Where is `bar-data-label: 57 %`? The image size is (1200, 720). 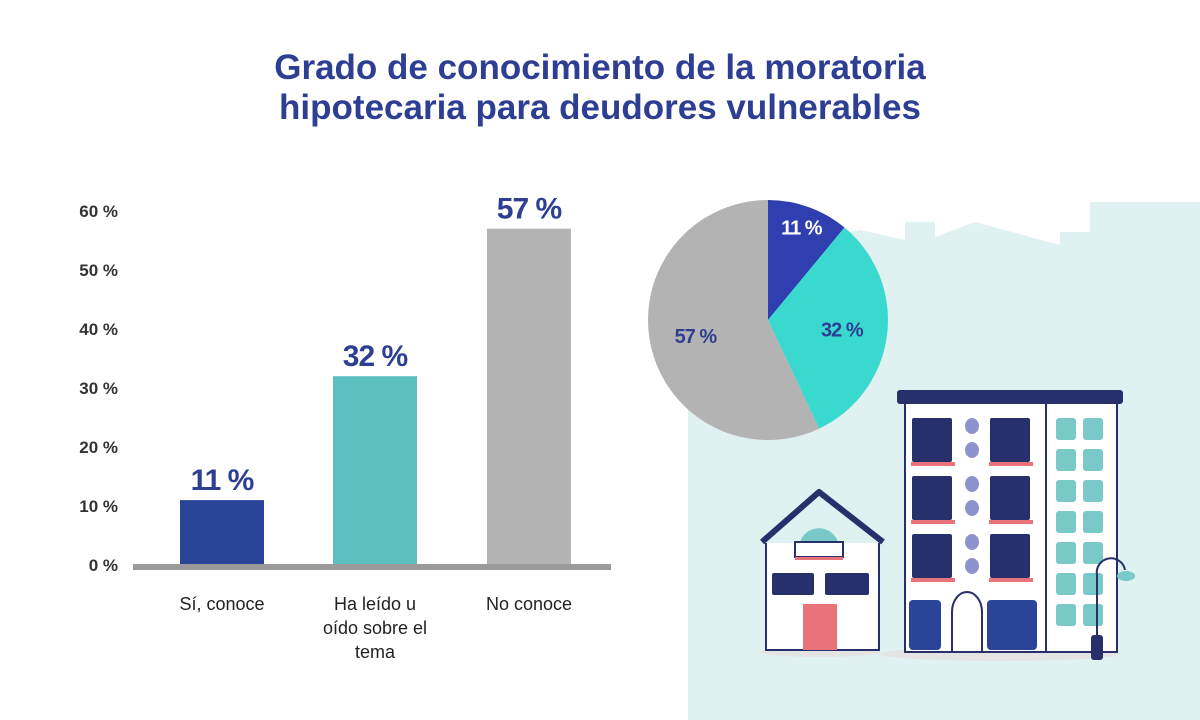 bar-data-label: 57 % is located at coordinates (529, 209).